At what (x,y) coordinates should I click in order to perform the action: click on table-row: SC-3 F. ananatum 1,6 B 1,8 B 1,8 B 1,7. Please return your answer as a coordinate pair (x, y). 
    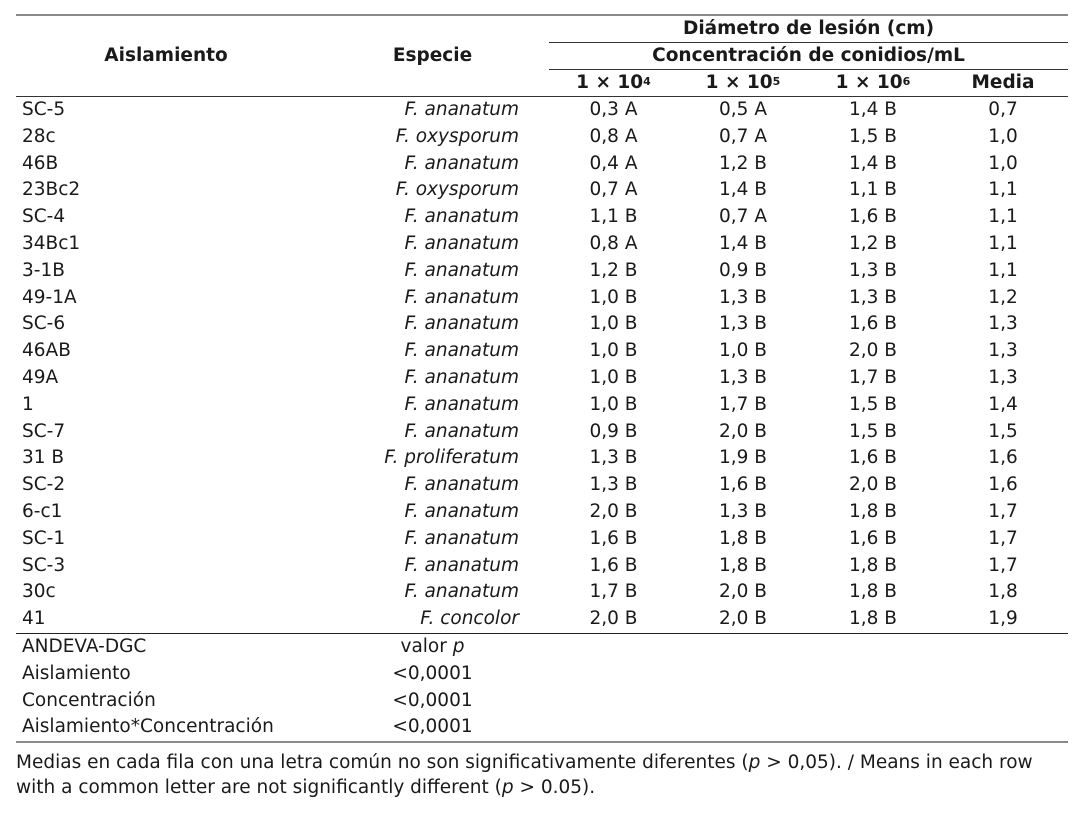
    Looking at the image, I should click on (542, 566).